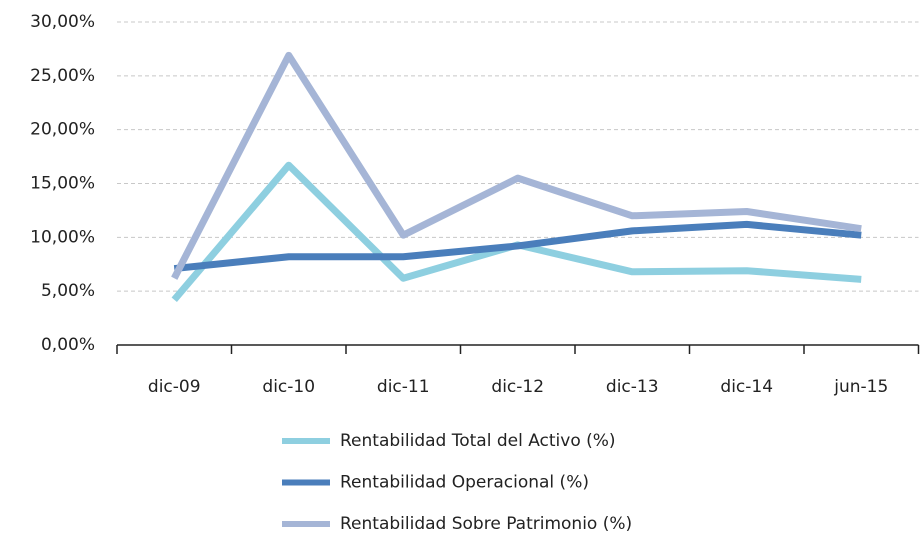 This screenshot has width=920, height=534. I want to click on y-tick-label: 15,00%, so click(62, 184).